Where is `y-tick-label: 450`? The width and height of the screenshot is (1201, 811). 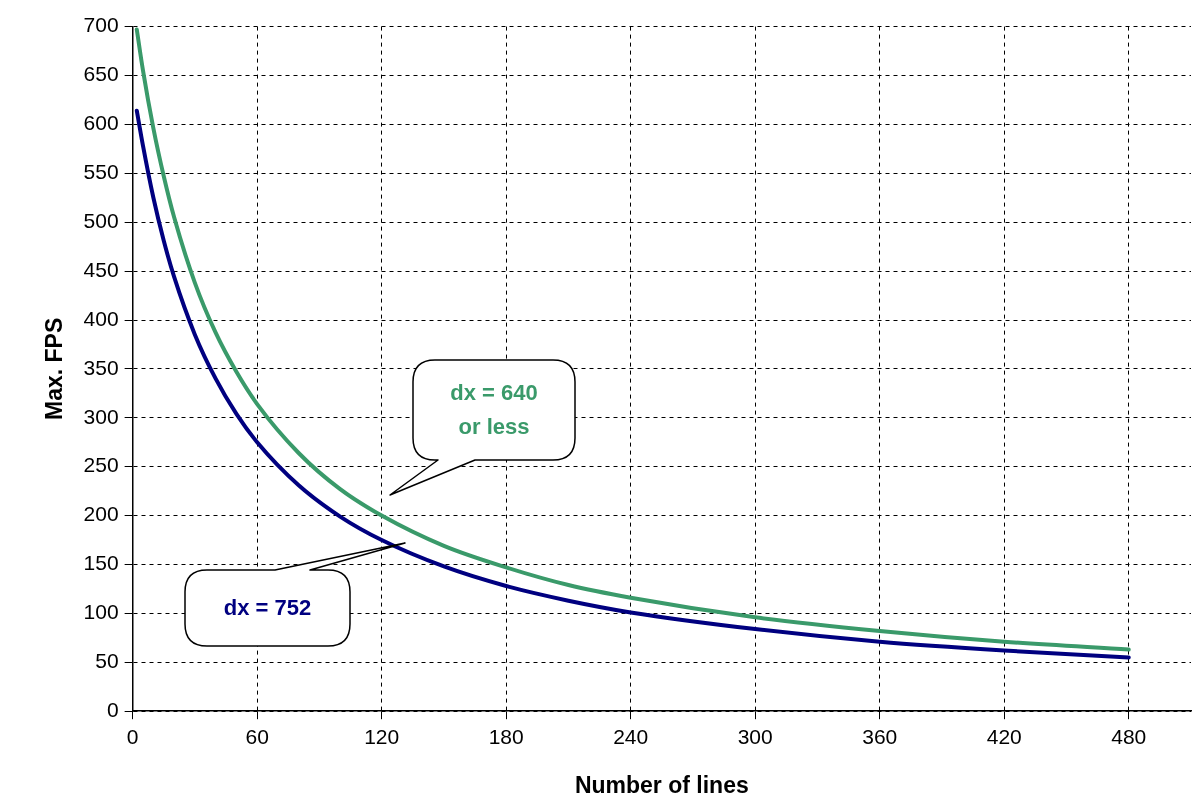 y-tick-label: 450 is located at coordinates (101, 269).